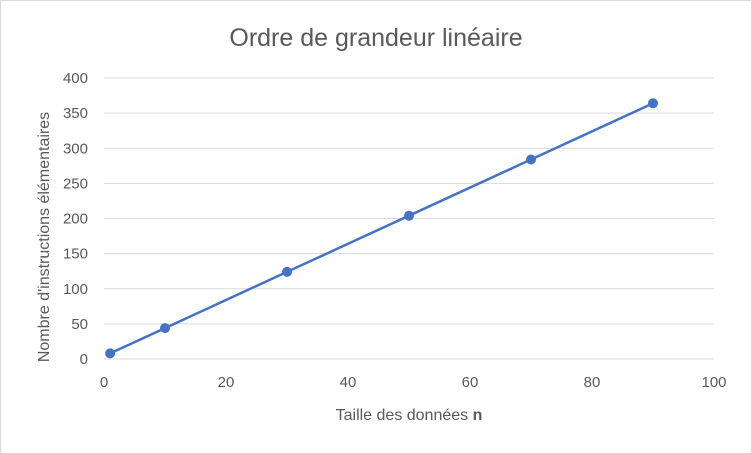 The width and height of the screenshot is (752, 454). Describe the element at coordinates (404, 415) in the screenshot. I see `x-axis-title-text: Taille des données` at that location.